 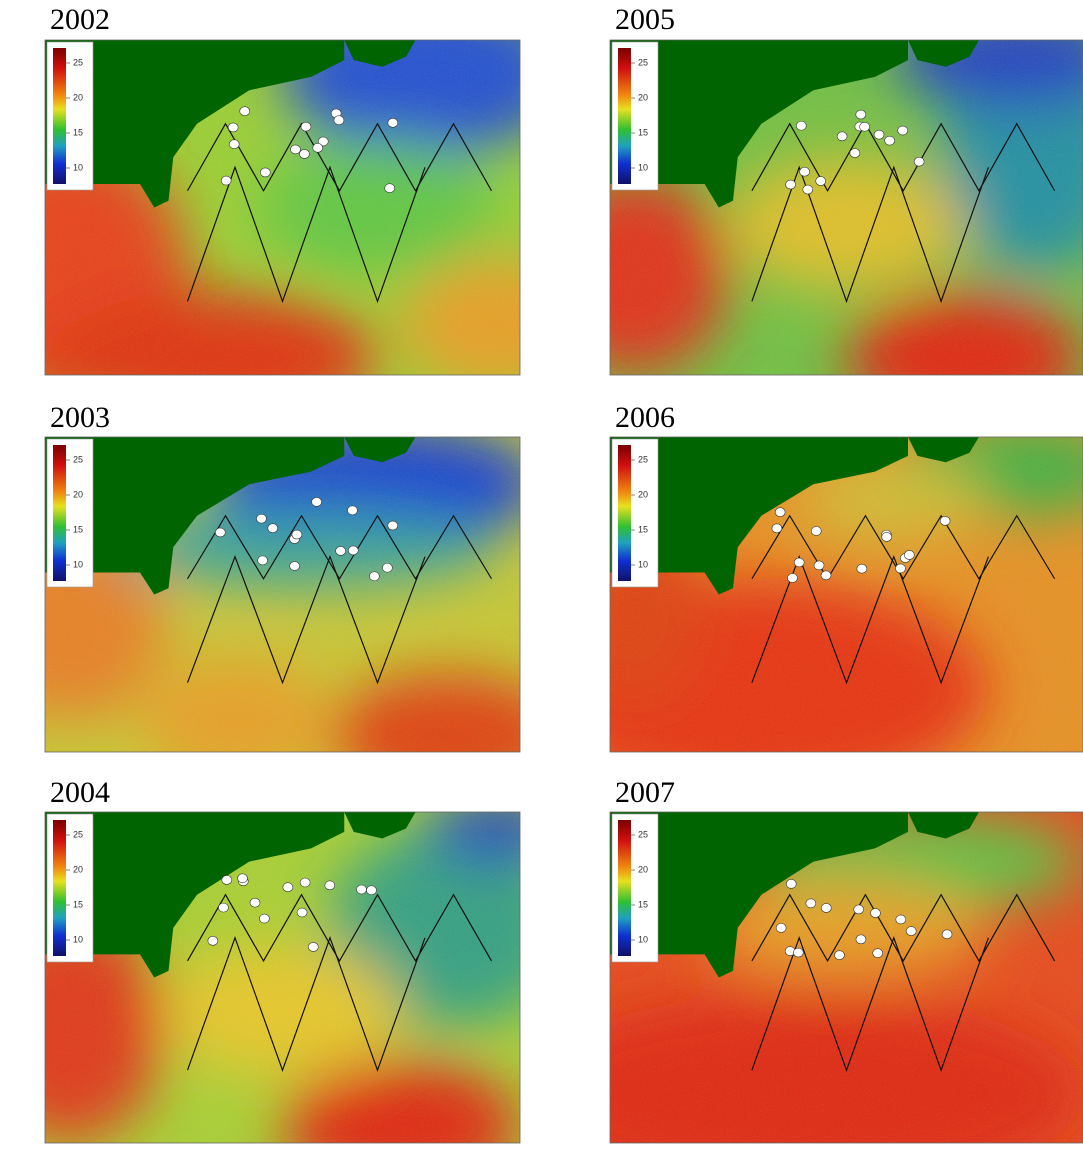 I want to click on map-panel: 2006 25 20 15 10, so click(x=846, y=577).